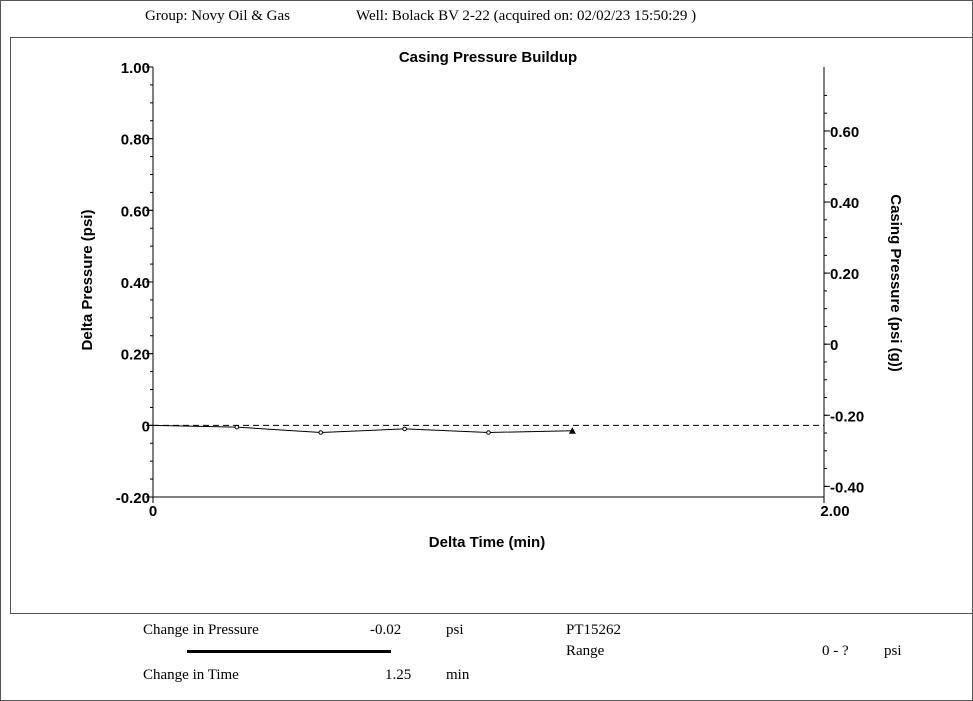 The height and width of the screenshot is (701, 973). I want to click on range-unit: psi, so click(893, 651).